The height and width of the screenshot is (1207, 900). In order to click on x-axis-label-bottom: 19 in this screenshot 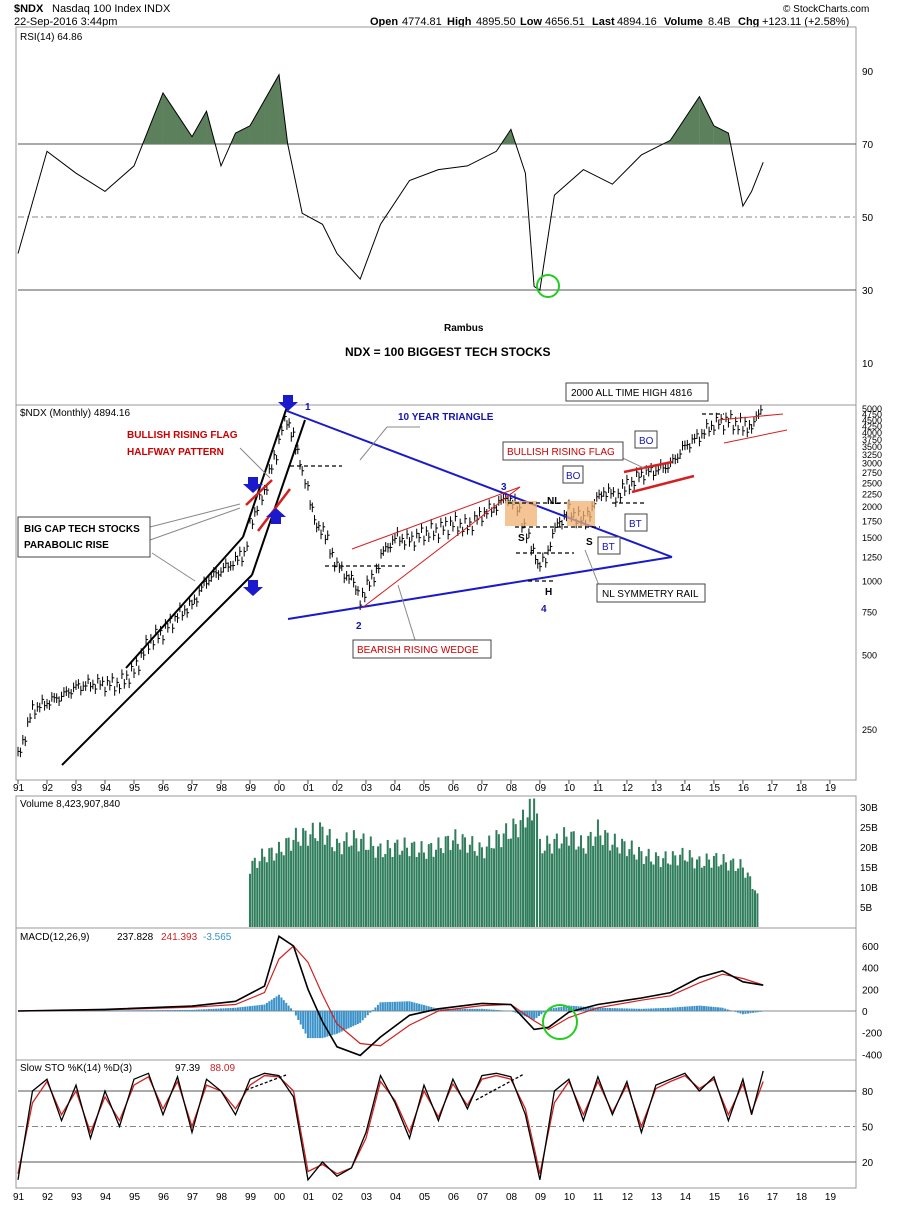, I will do `click(831, 1197)`.